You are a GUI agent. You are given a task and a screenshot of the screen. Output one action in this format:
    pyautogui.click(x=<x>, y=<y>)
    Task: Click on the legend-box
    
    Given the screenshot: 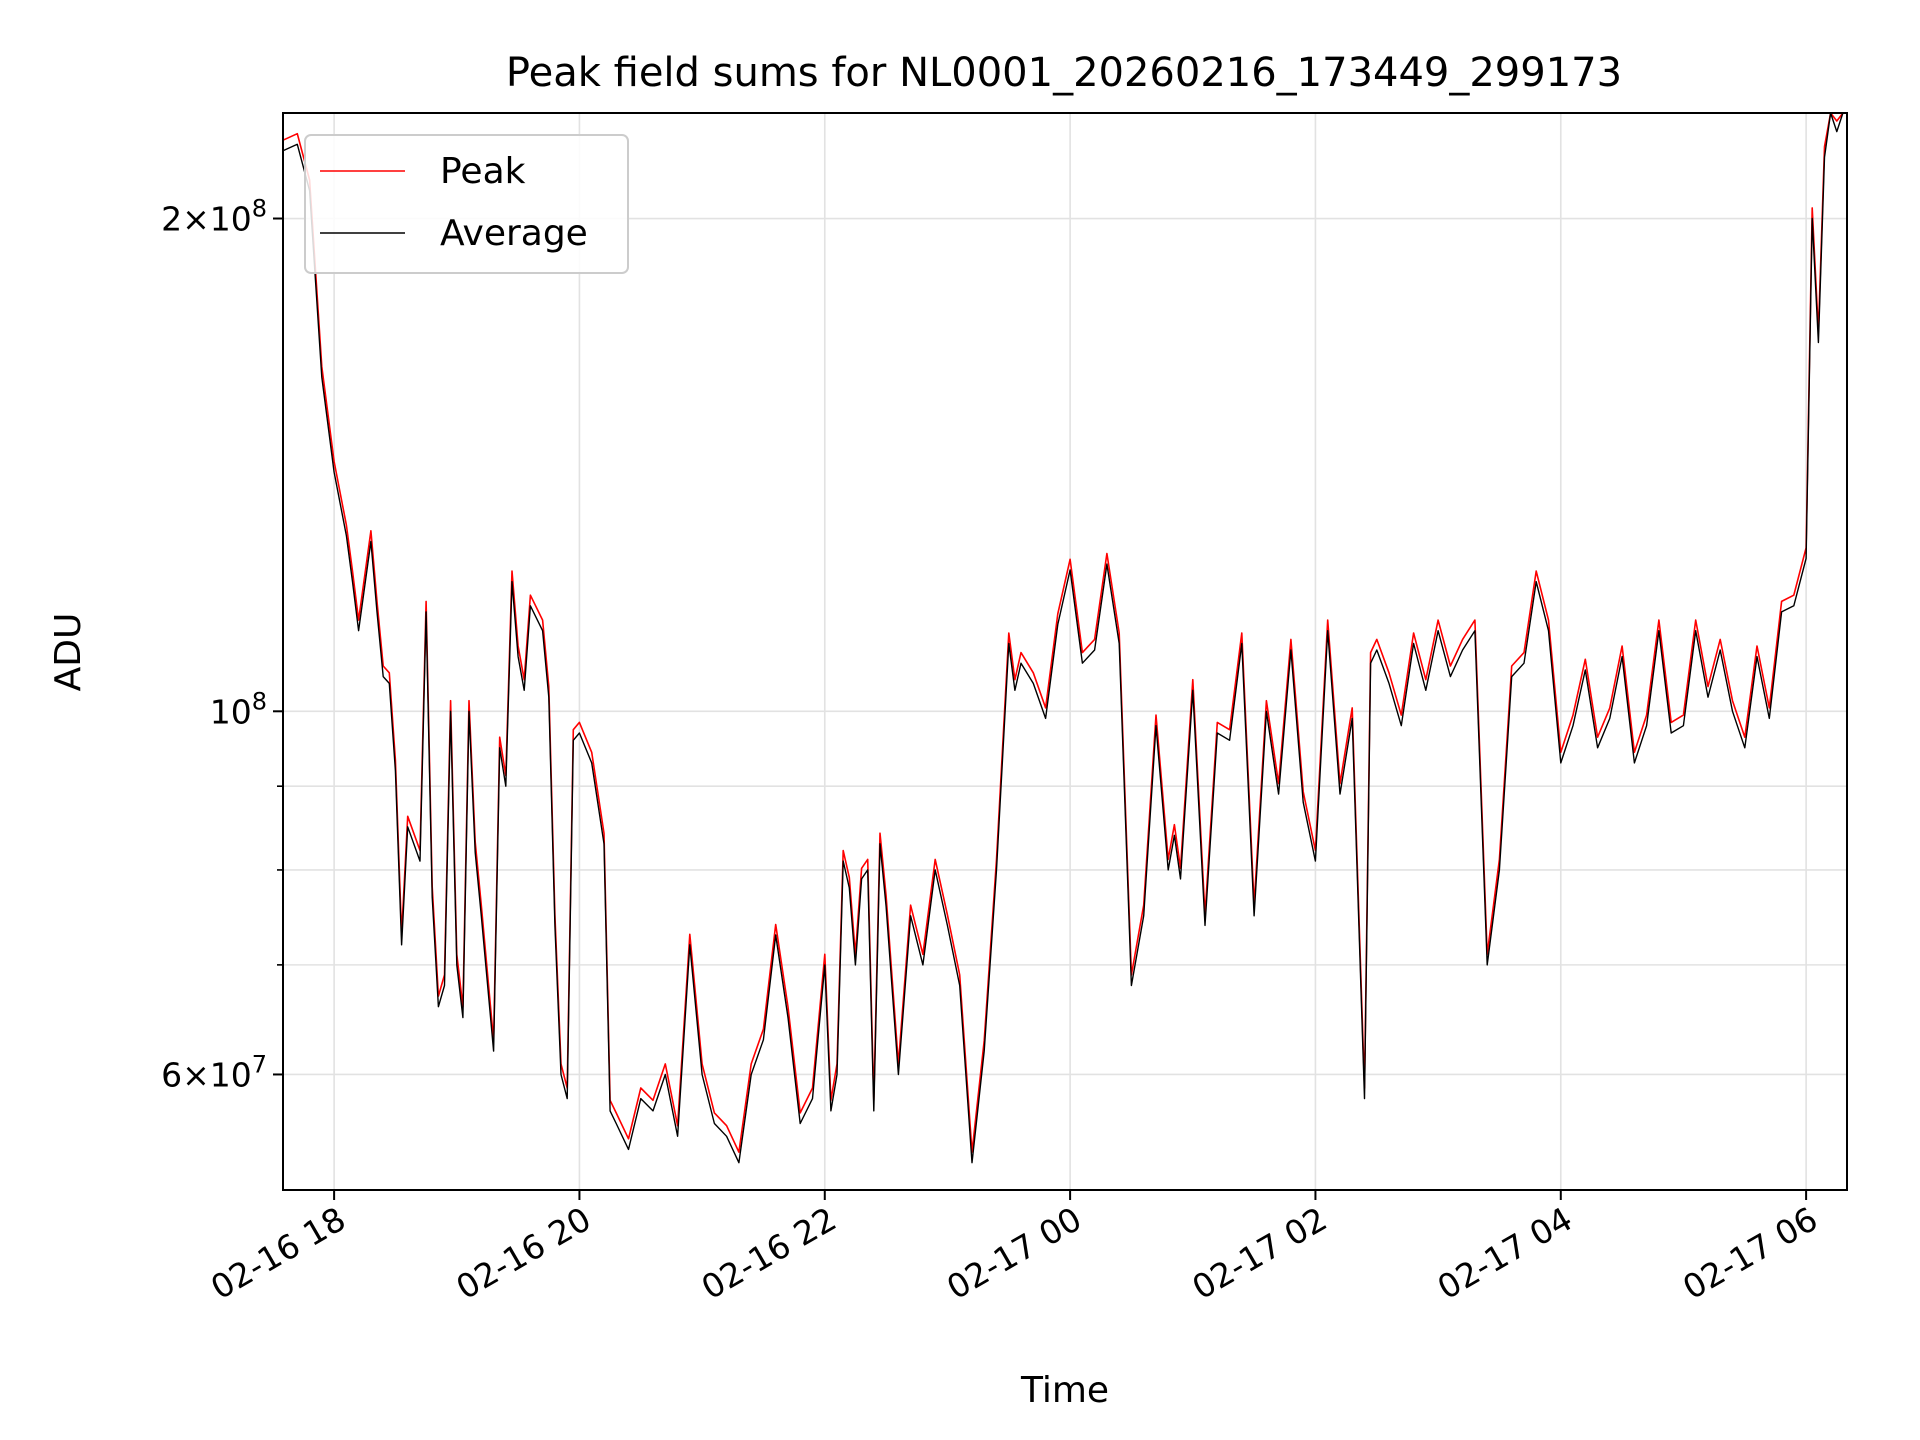 What is the action you would take?
    pyautogui.click(x=466, y=204)
    